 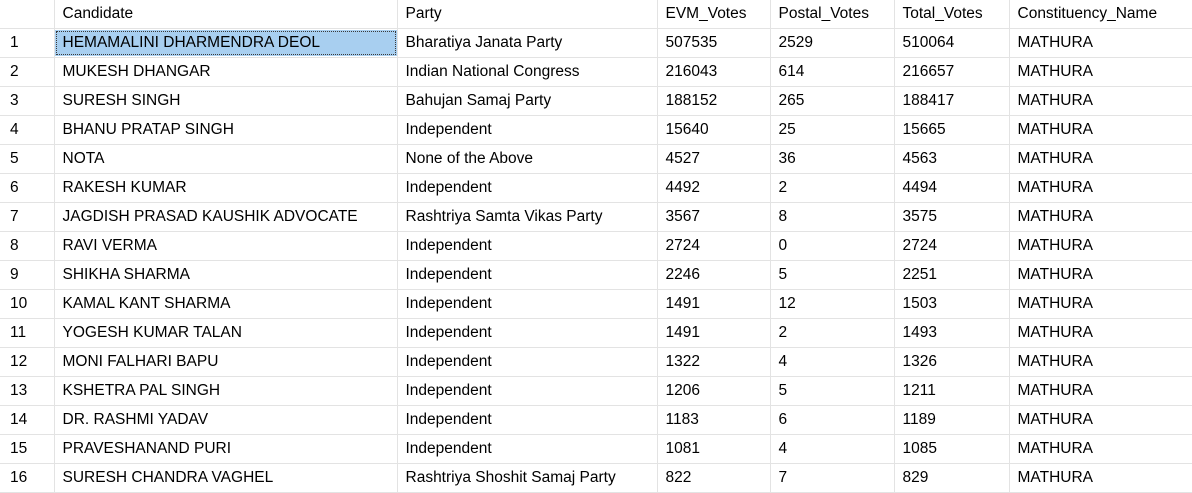 What do you see at coordinates (832, 217) in the screenshot?
I see `postal-votes-cell: 8` at bounding box center [832, 217].